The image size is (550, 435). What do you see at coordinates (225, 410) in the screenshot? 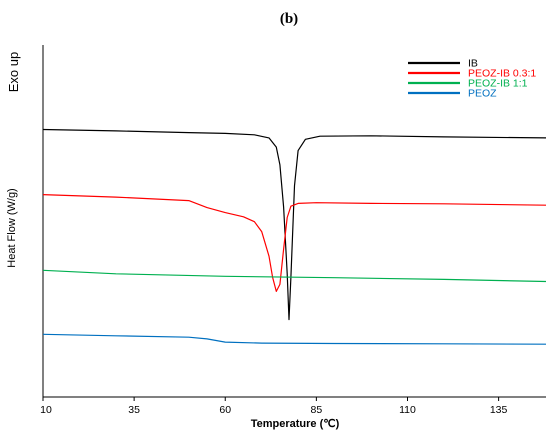
I see `x-tick-label: 60` at bounding box center [225, 410].